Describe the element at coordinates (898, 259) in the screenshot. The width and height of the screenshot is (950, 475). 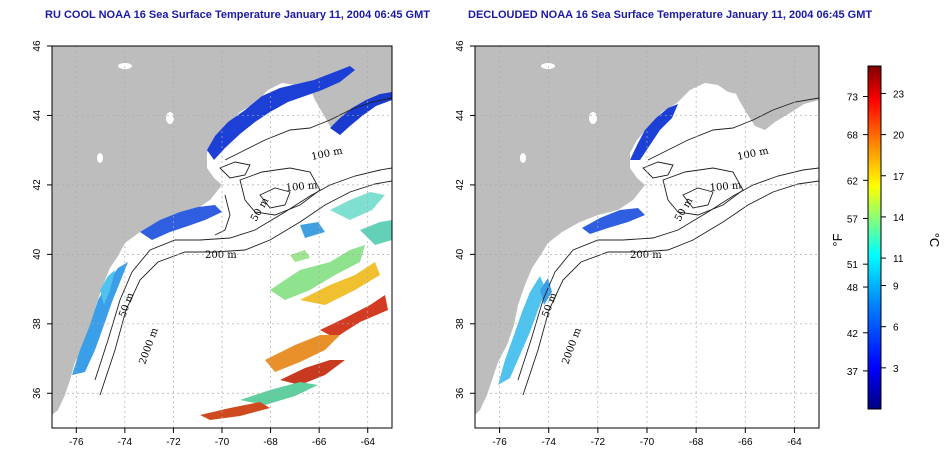
I see `celsius-tick-label: 11` at that location.